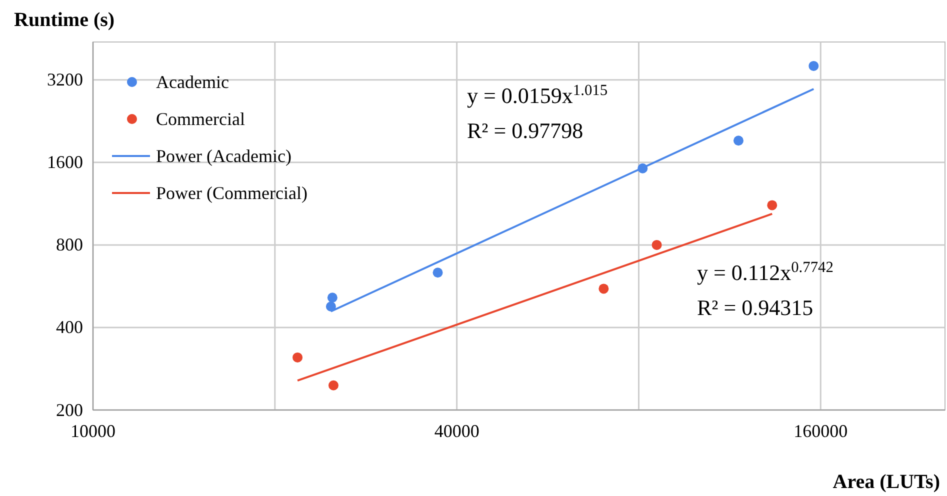 The image size is (947, 496). I want to click on legend-label: Power (Commercial), so click(232, 193).